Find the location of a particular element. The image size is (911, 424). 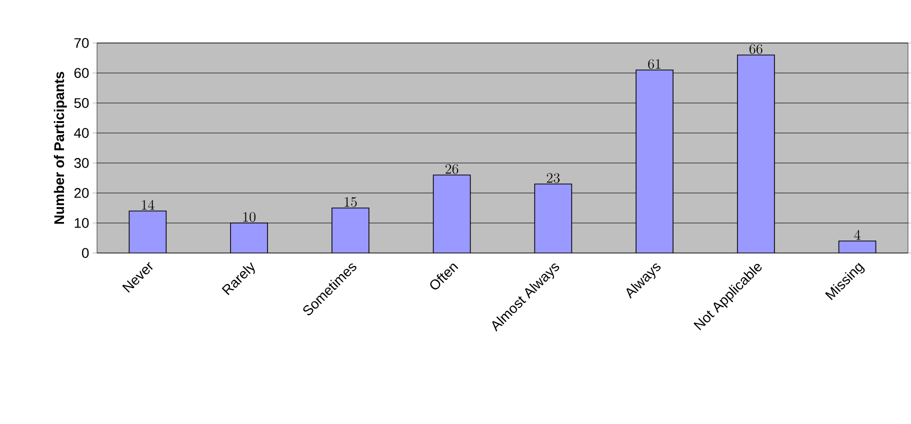

data-label: 10 is located at coordinates (249, 217).